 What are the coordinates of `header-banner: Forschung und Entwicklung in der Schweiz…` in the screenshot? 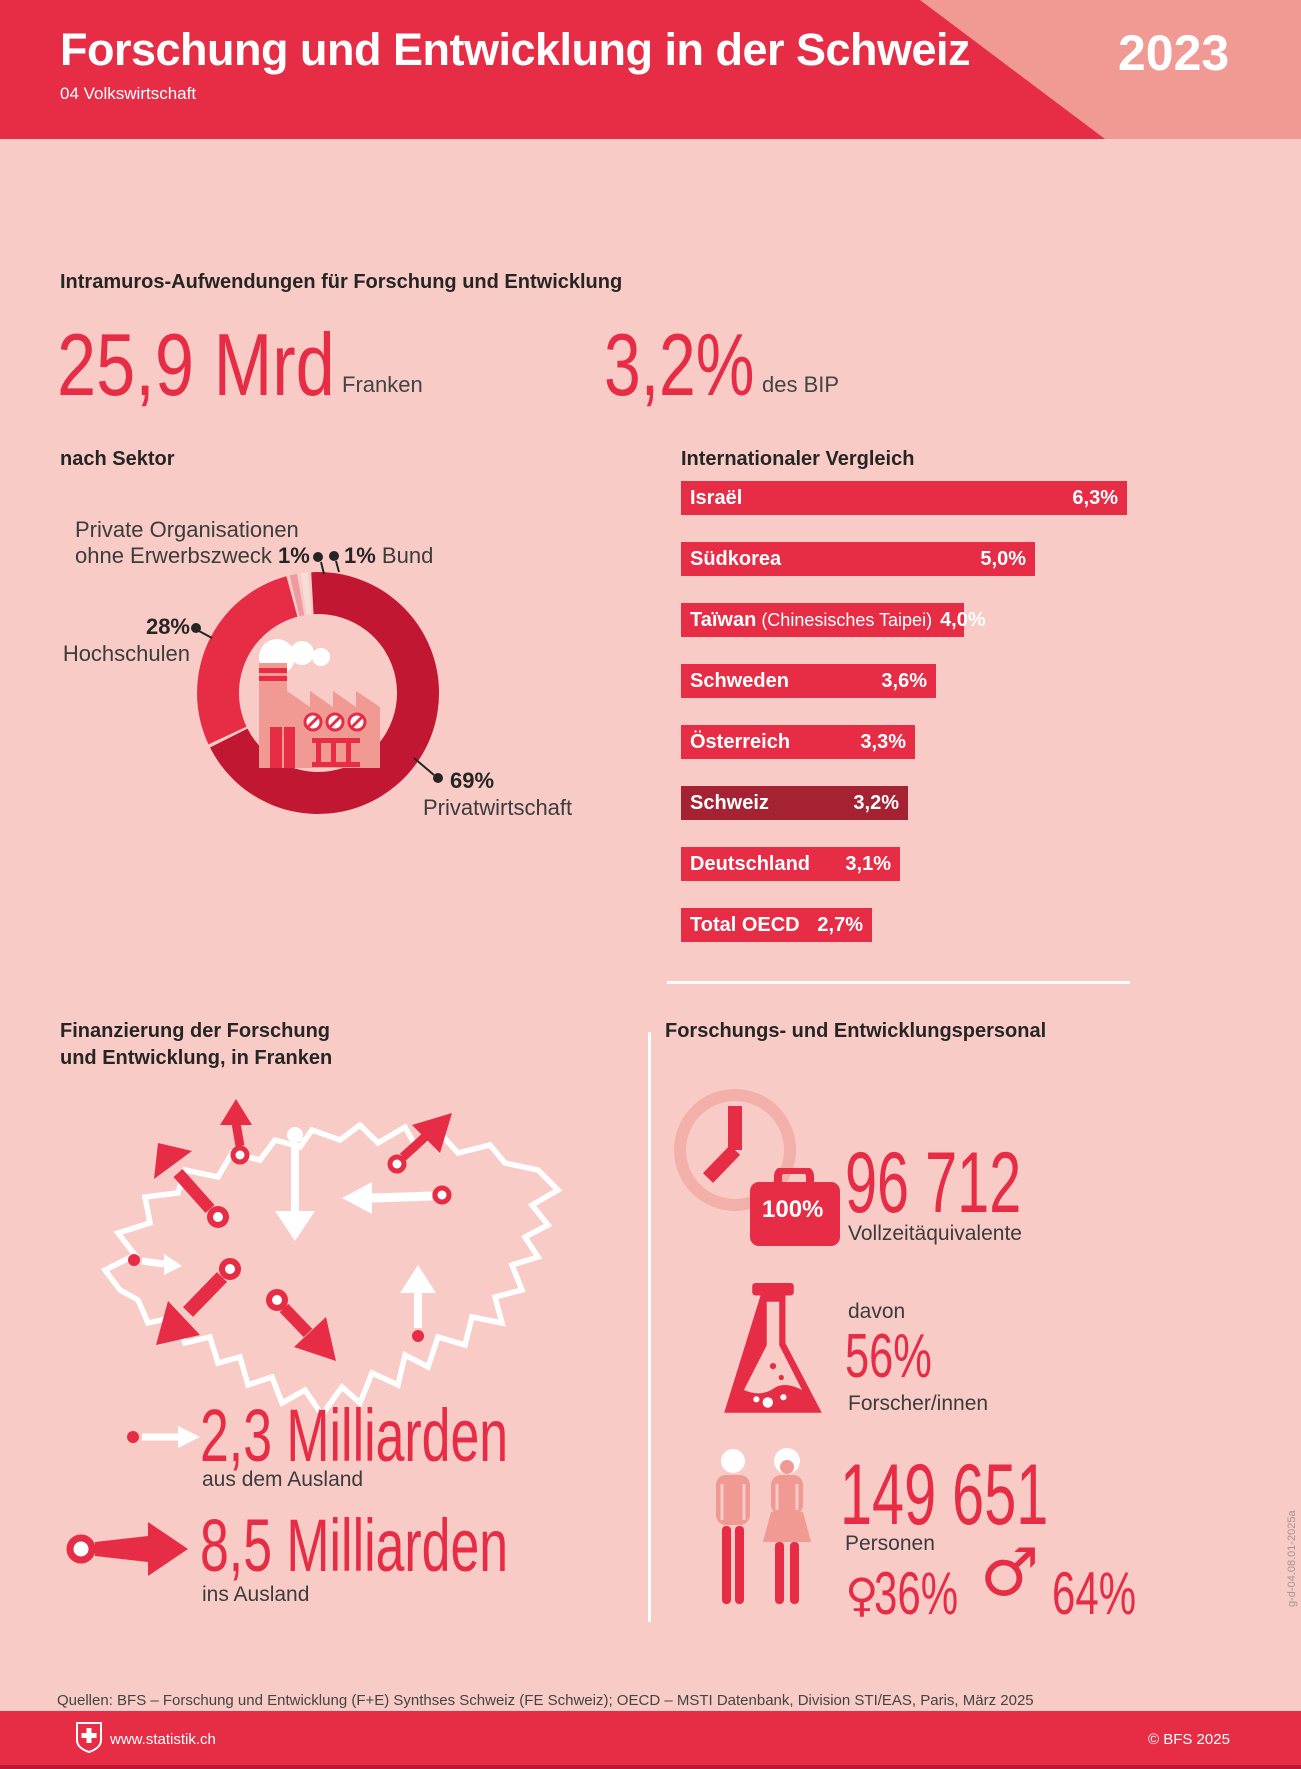 It's located at (650, 69).